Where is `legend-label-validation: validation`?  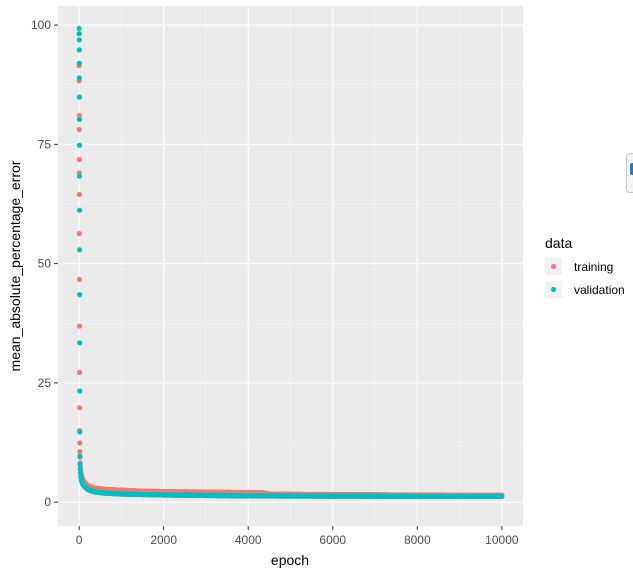
legend-label-validation: validation is located at coordinates (599, 290).